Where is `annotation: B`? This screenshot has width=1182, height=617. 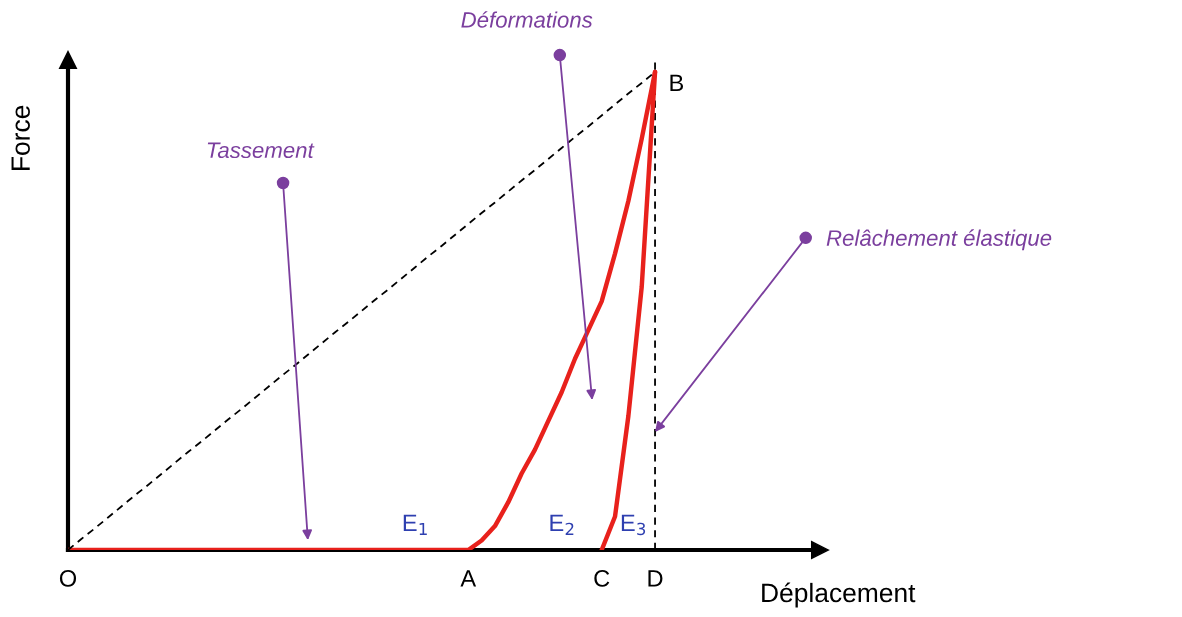
annotation: B is located at coordinates (677, 82).